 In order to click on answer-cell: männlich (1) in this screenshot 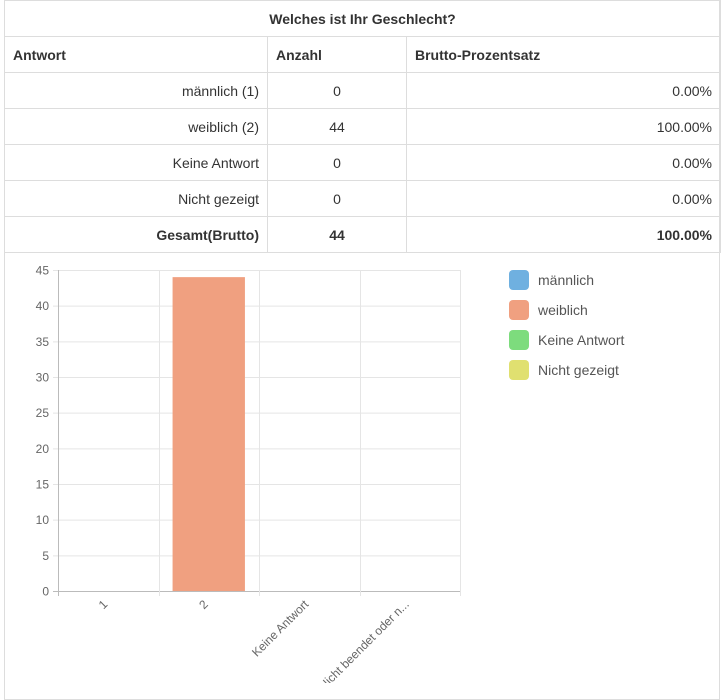, I will do `click(136, 90)`.